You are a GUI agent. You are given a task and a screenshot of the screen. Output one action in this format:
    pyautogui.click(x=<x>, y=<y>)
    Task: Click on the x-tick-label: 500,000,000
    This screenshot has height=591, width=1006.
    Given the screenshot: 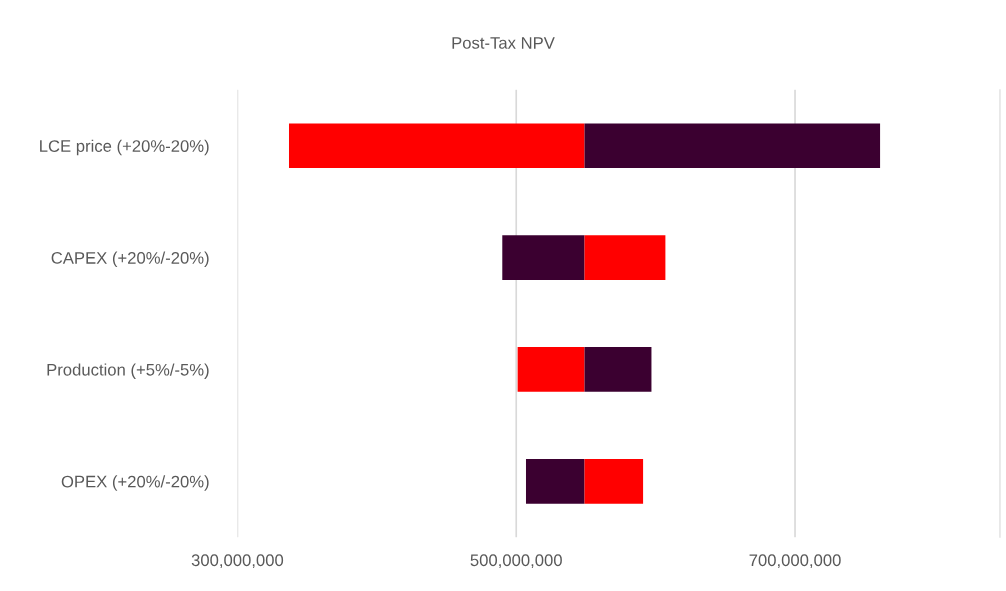 What is the action you would take?
    pyautogui.click(x=516, y=561)
    